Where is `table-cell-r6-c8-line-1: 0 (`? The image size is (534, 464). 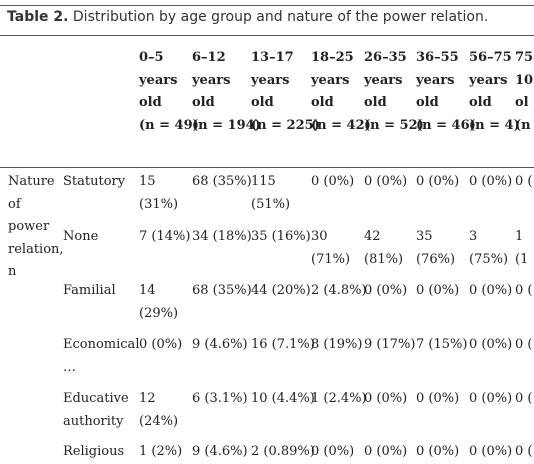 table-cell-r6-c8-line-1: 0 ( is located at coordinates (524, 451).